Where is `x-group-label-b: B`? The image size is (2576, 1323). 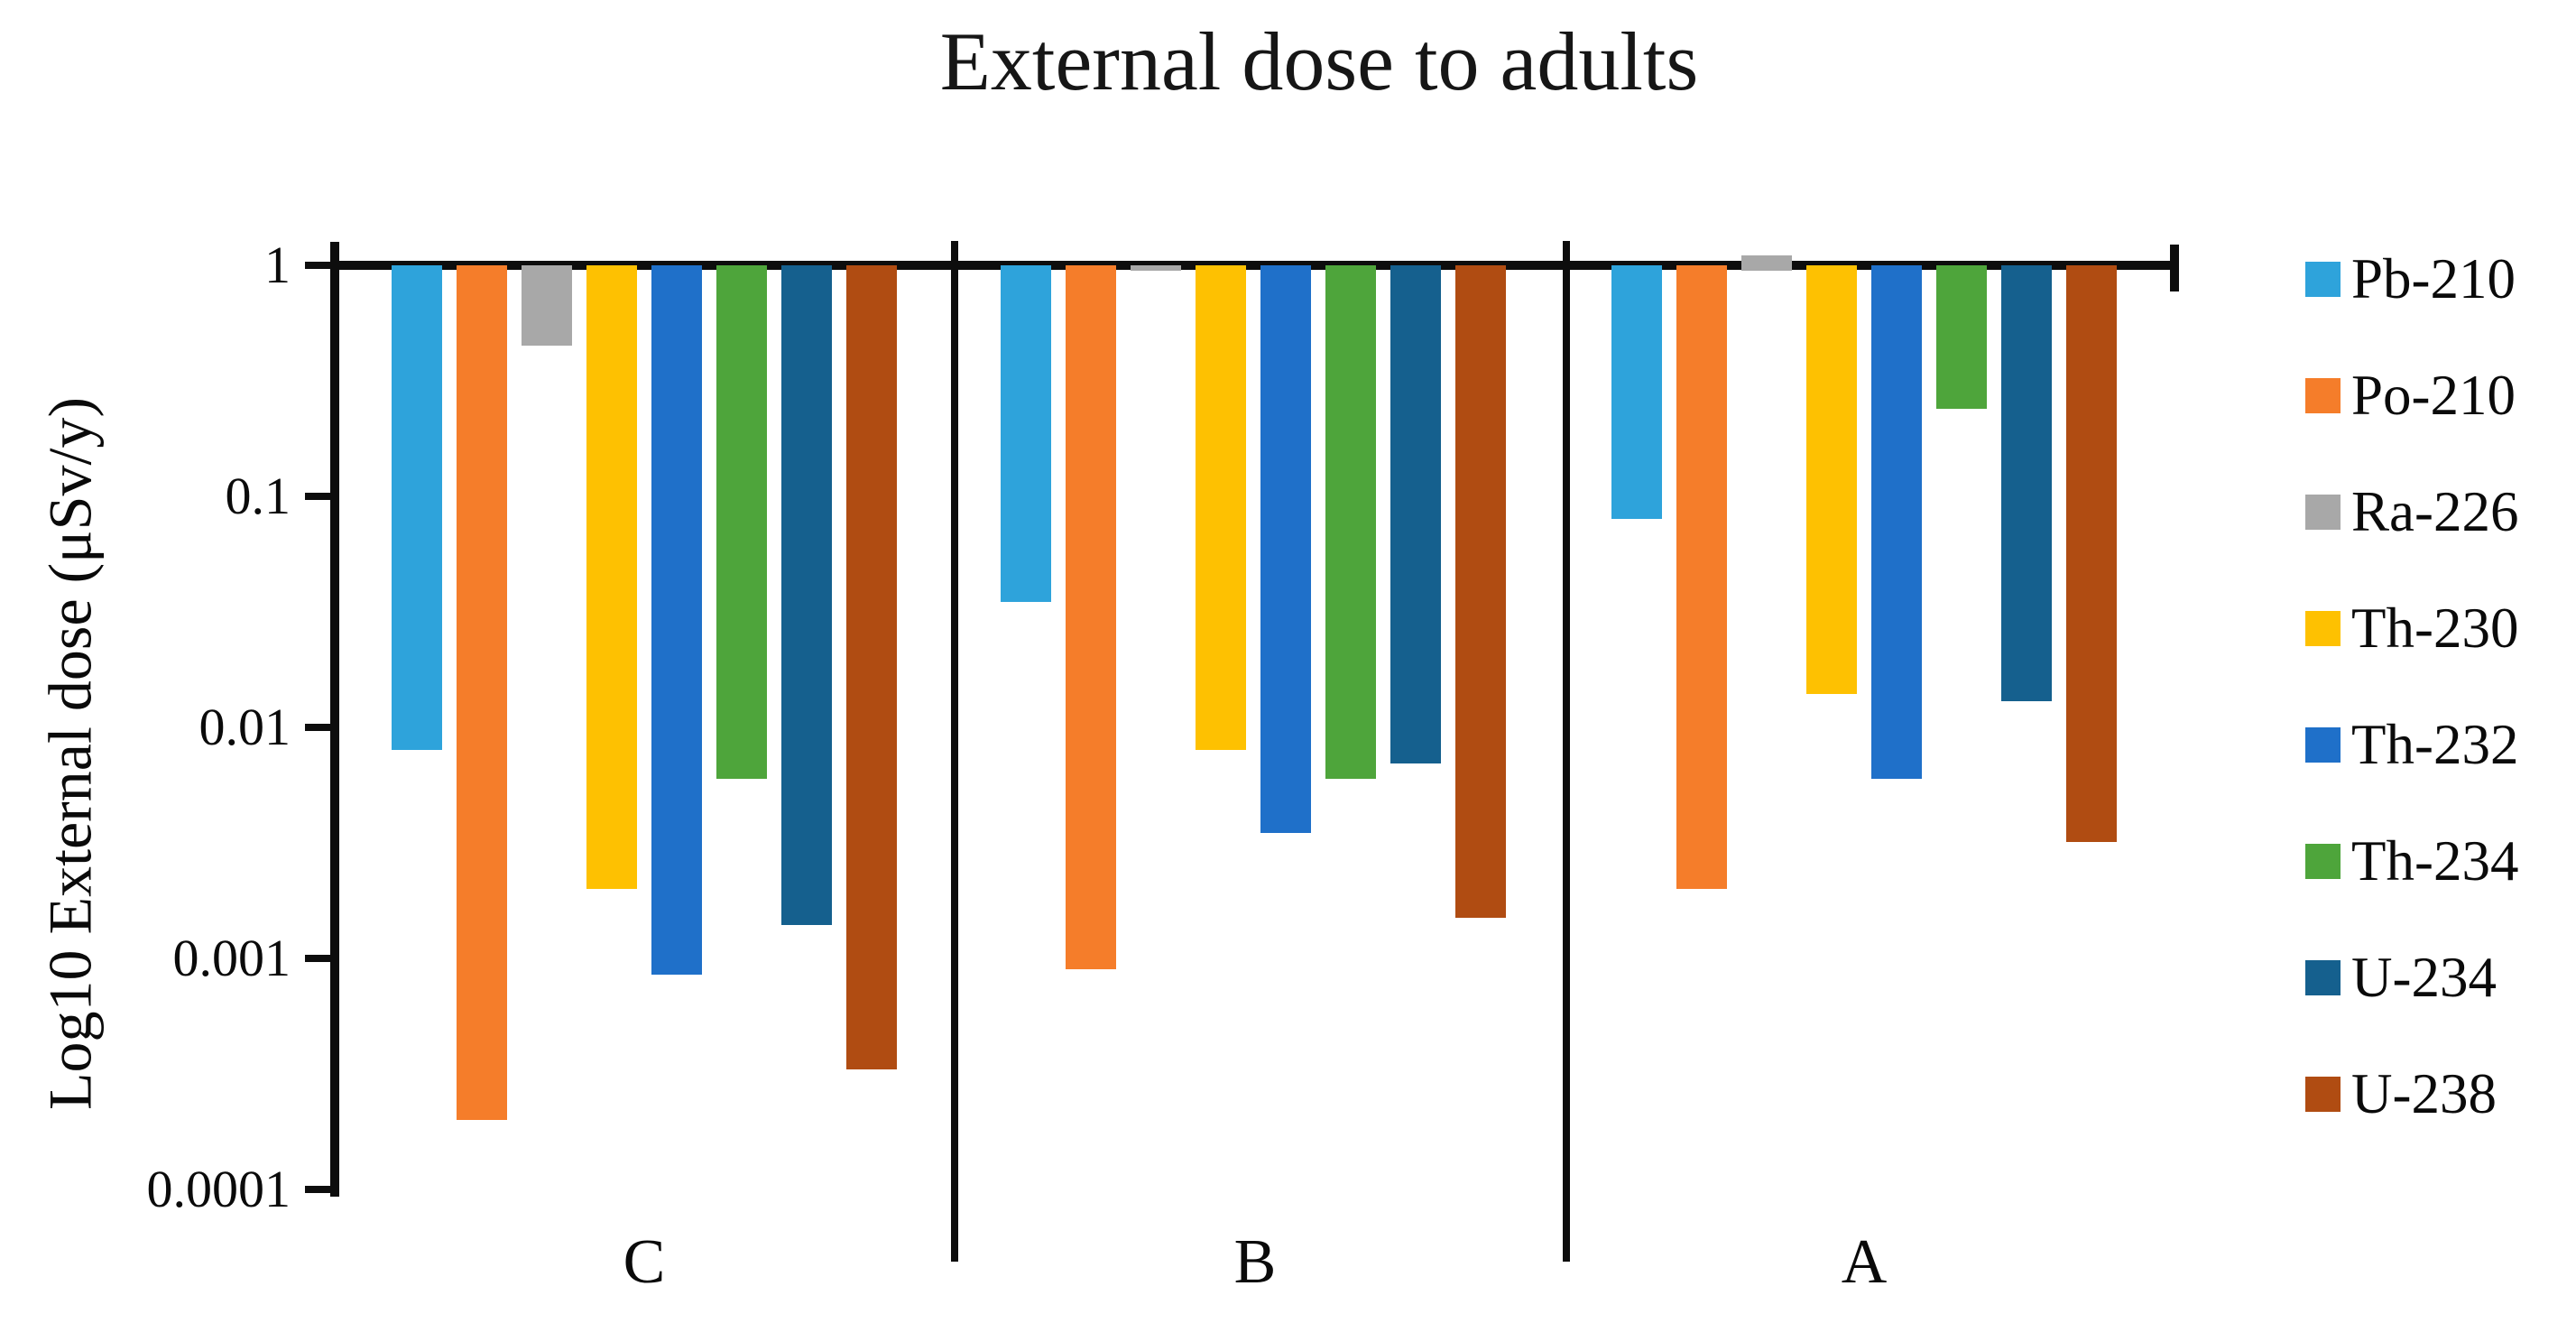
x-group-label-b: B is located at coordinates (1255, 1262).